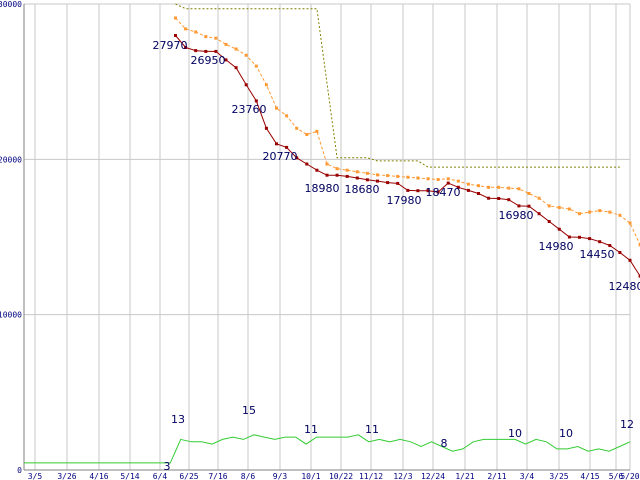  I want to click on y-tick-label: 20000, so click(11, 159).